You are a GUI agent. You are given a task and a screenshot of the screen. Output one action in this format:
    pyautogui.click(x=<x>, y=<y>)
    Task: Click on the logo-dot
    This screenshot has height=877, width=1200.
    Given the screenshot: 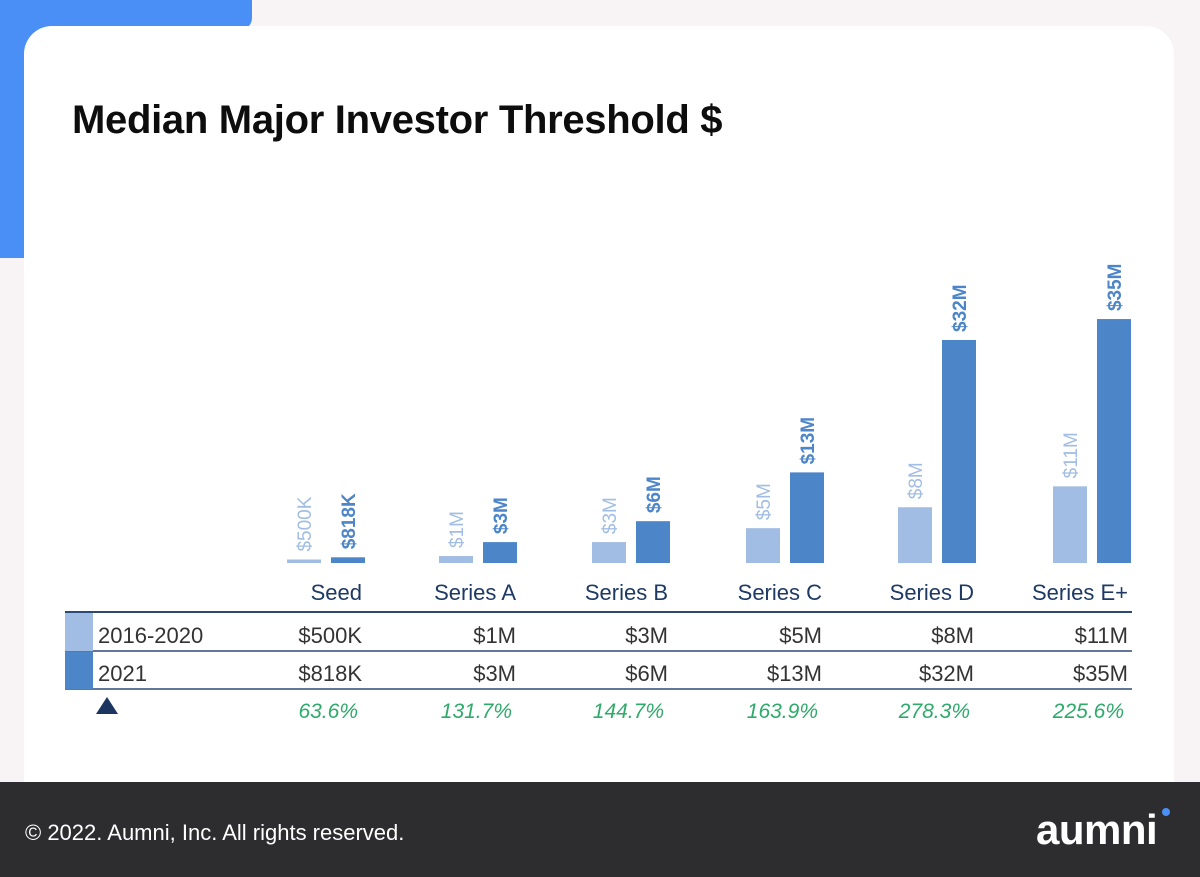 What is the action you would take?
    pyautogui.click(x=1166, y=812)
    